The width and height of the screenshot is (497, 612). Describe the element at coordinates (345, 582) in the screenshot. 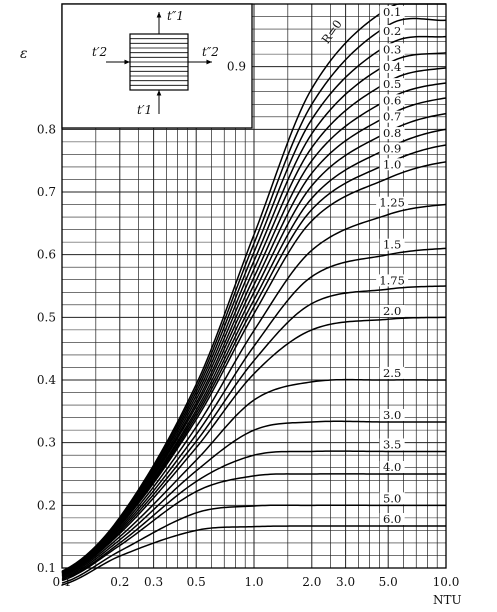

I see `x-tick-label: 3.0` at that location.